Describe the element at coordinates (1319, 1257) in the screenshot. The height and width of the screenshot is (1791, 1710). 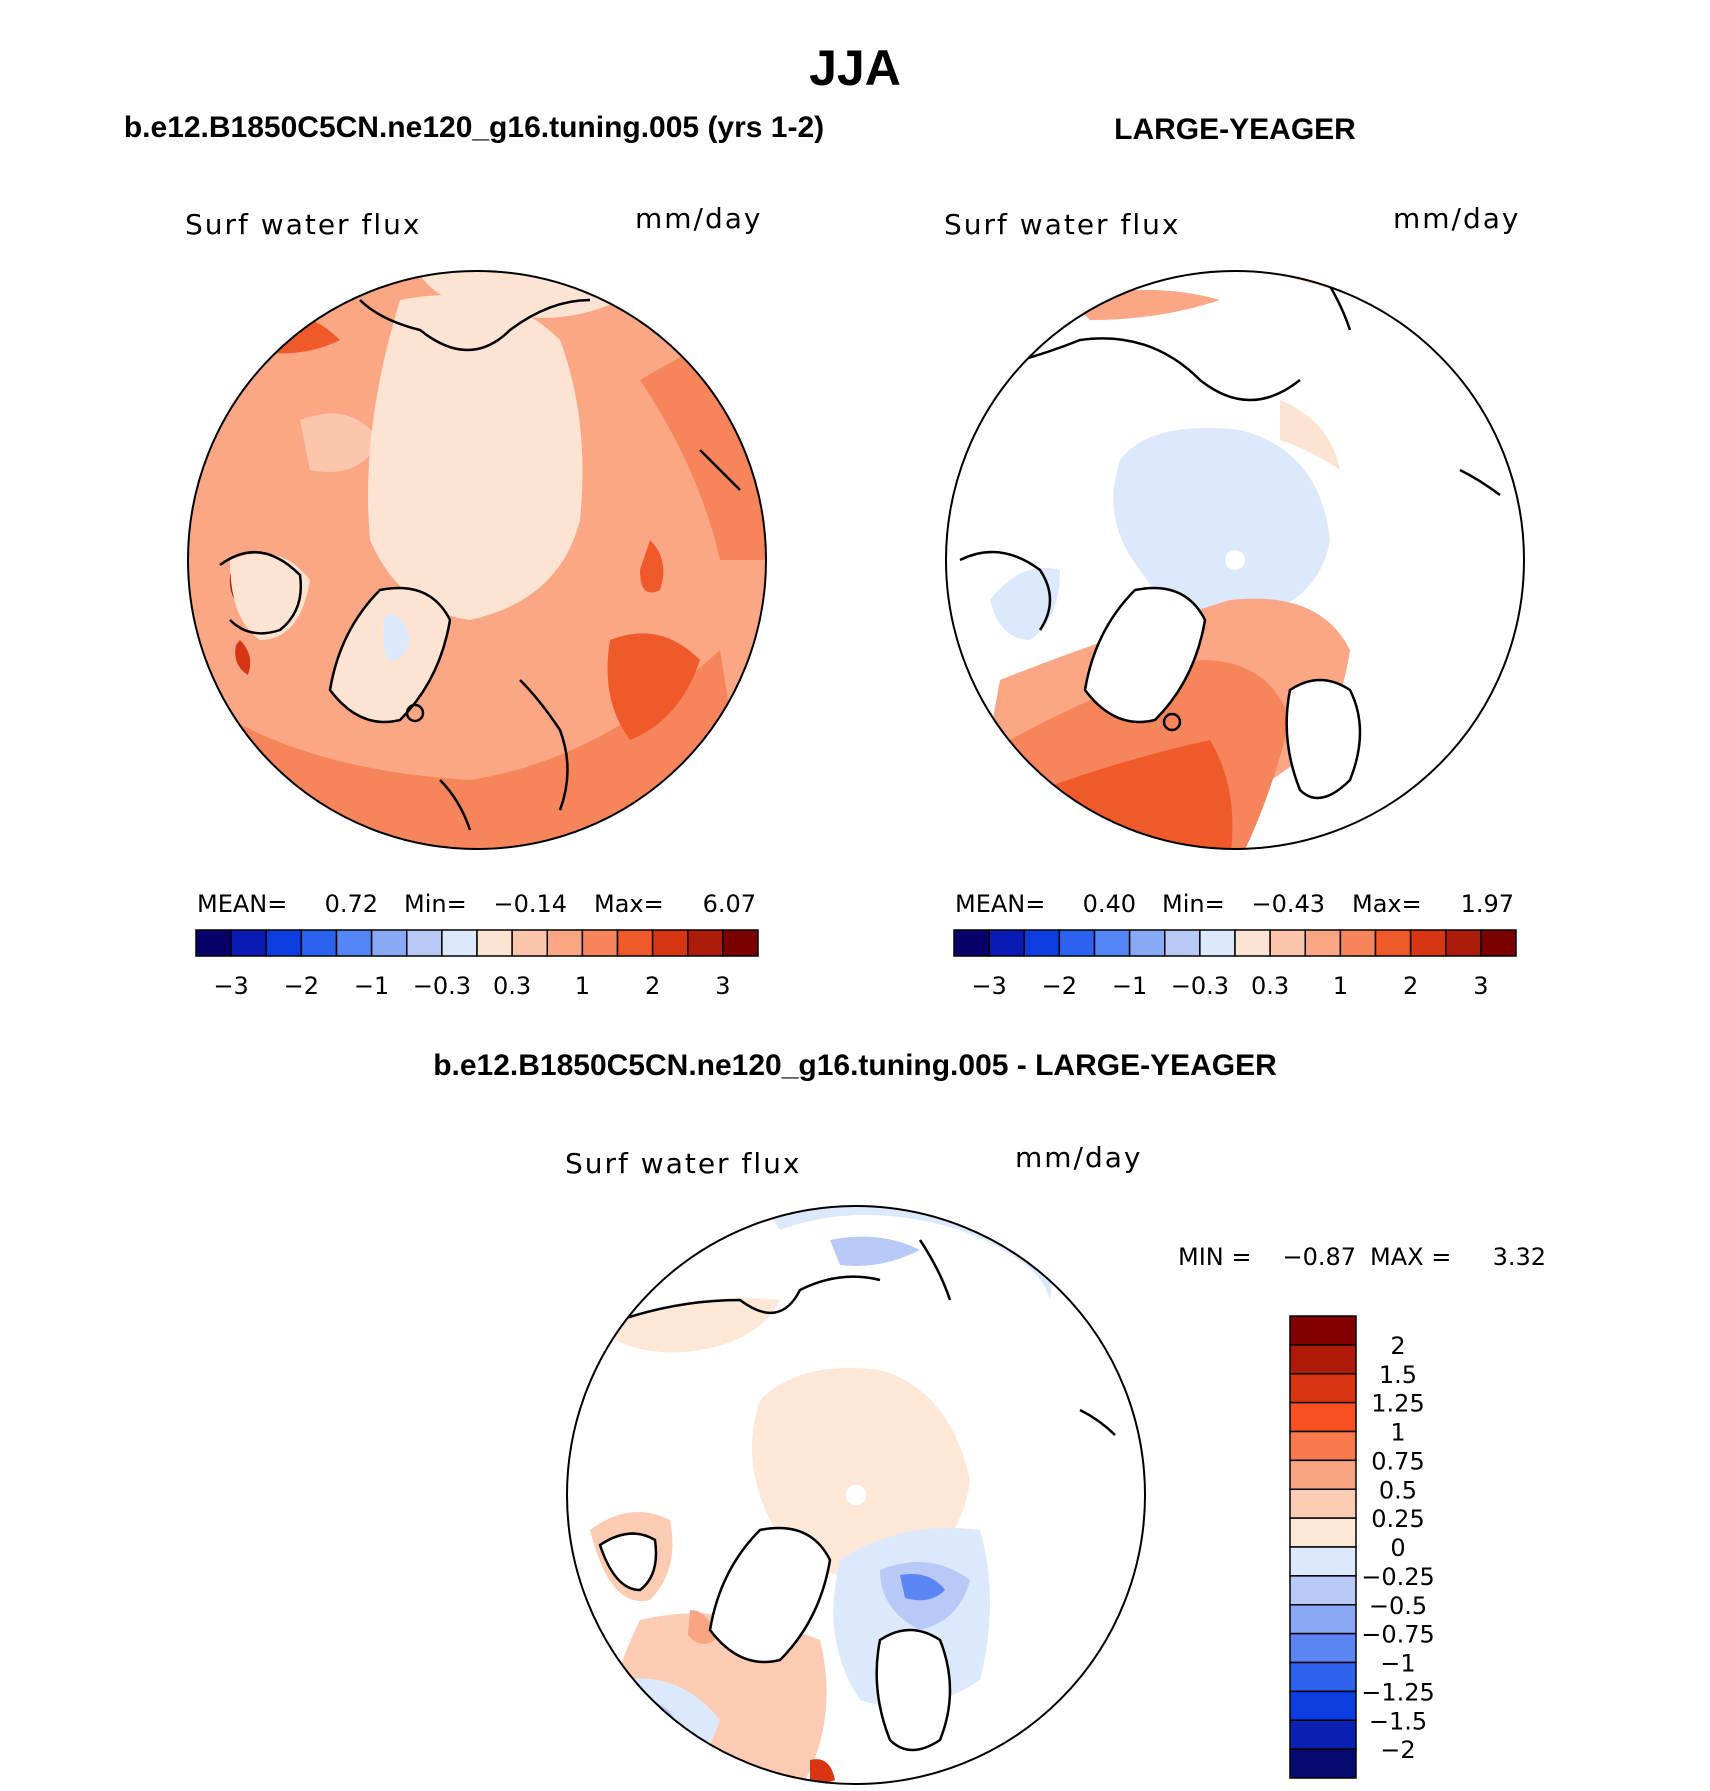
I see `panel-diff-min-value: −0.87` at that location.